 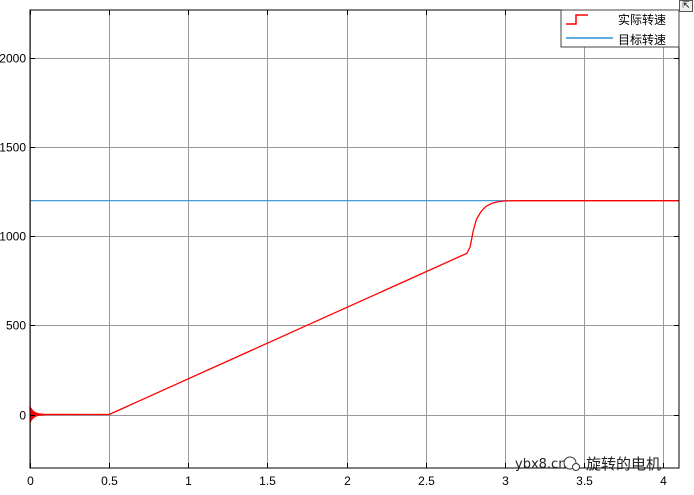 What do you see at coordinates (505, 481) in the screenshot?
I see `x-tick-label: 3` at bounding box center [505, 481].